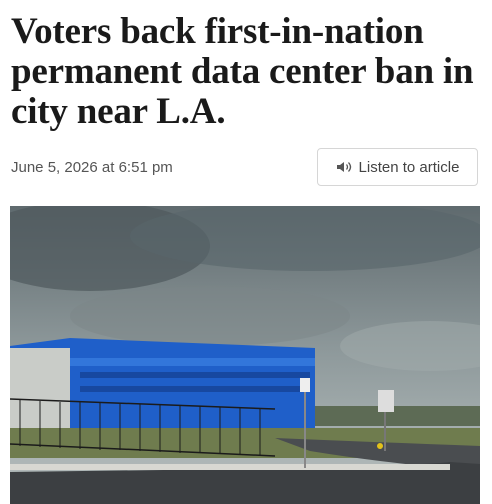  Describe the element at coordinates (92, 167) in the screenshot. I see `publish-date: June 5, 2026 at 6:51 pm` at that location.